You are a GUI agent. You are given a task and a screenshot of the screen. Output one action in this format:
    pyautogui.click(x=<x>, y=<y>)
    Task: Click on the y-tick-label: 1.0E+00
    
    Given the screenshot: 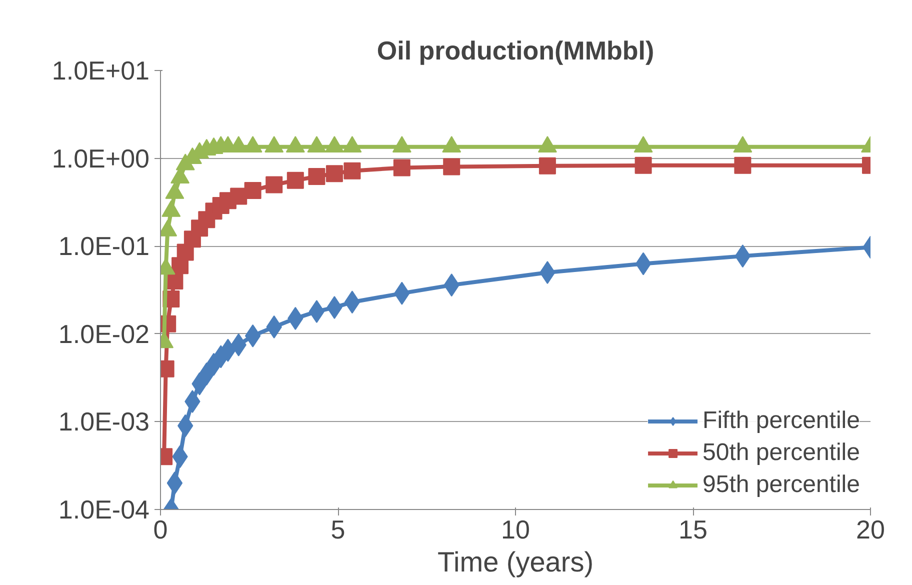 What is the action you would take?
    pyautogui.click(x=101, y=158)
    